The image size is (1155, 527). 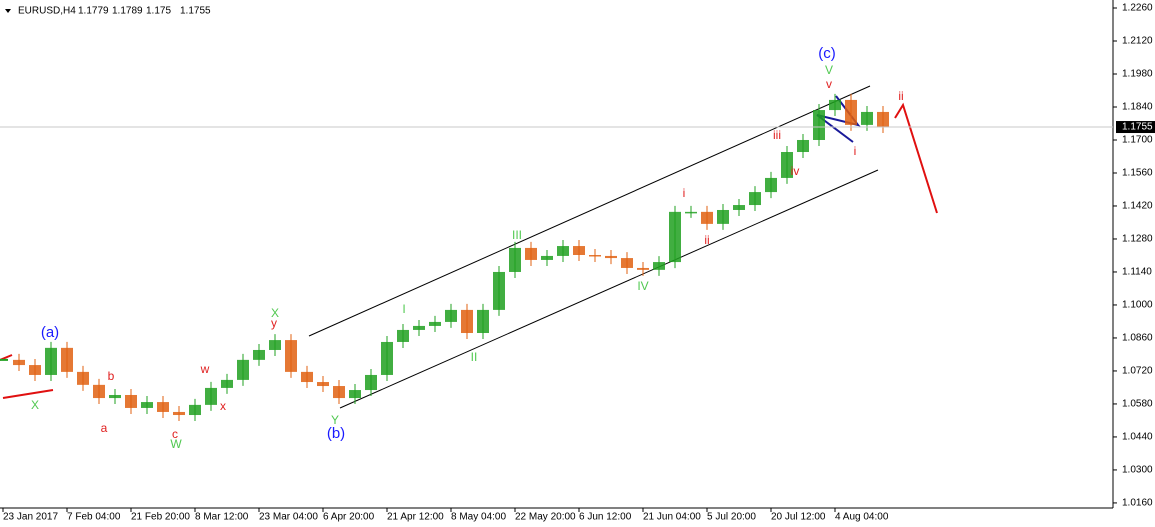 What do you see at coordinates (403, 309) in the screenshot?
I see `wave-label: I` at bounding box center [403, 309].